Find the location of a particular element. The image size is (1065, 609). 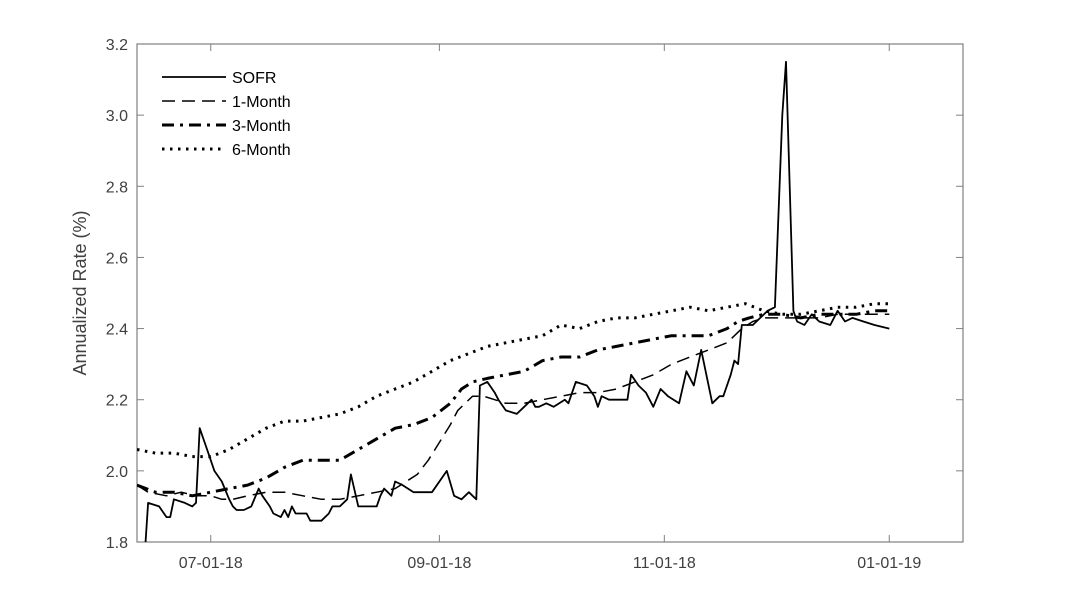

legend-label: 1-Month is located at coordinates (261, 102).